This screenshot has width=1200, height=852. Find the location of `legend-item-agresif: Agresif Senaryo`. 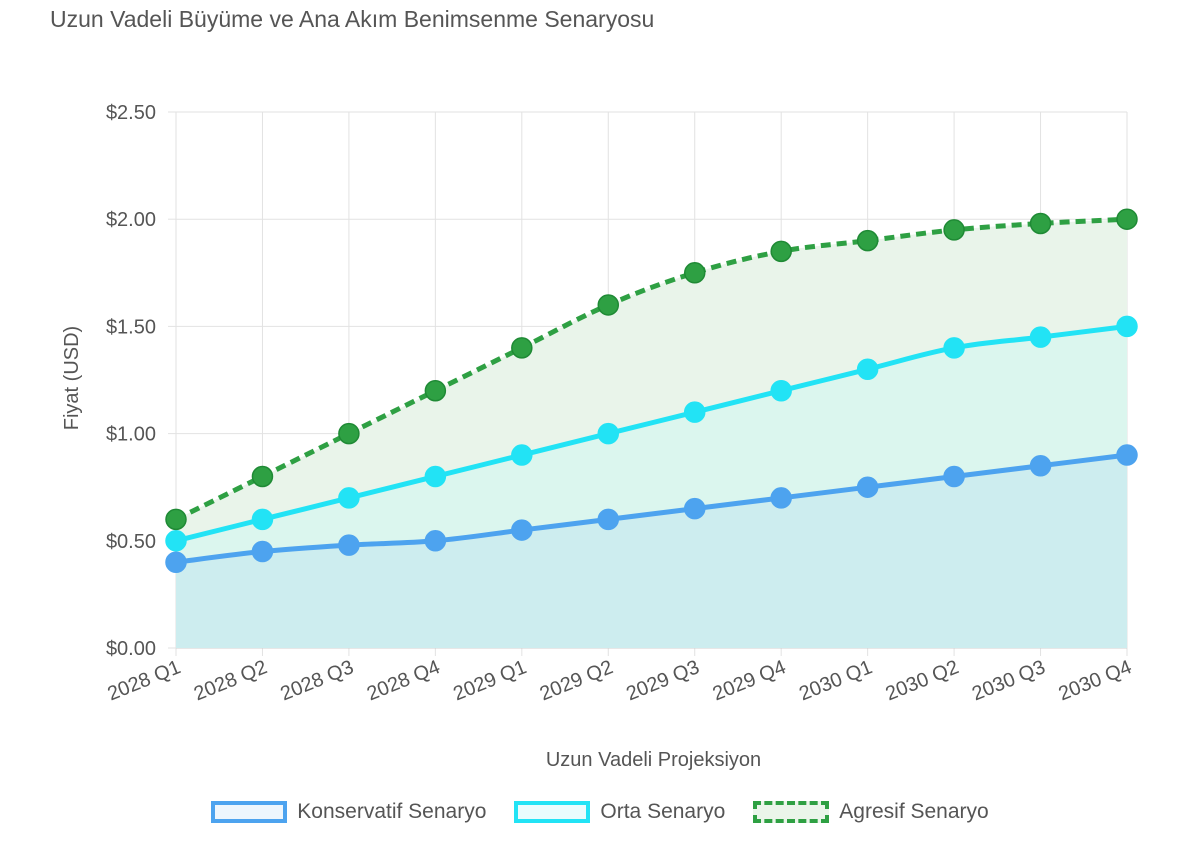

legend-item-agresif: Agresif Senaryo is located at coordinates (871, 812).